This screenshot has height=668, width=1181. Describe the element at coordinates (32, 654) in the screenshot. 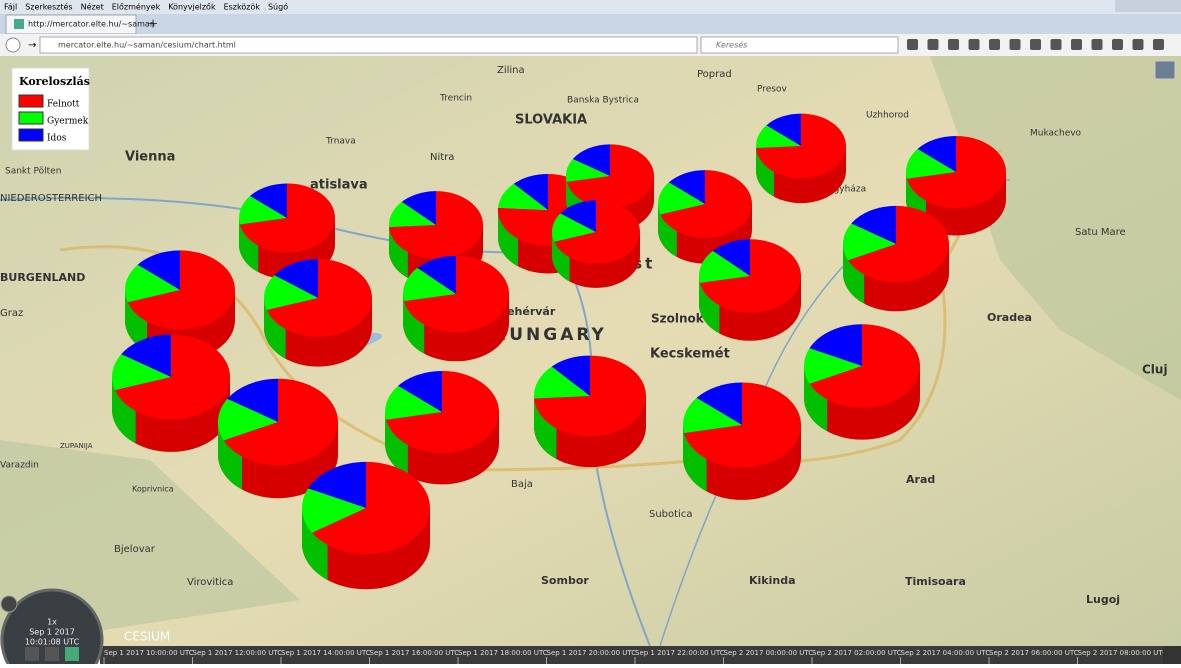

I see `reverse-button` at that location.